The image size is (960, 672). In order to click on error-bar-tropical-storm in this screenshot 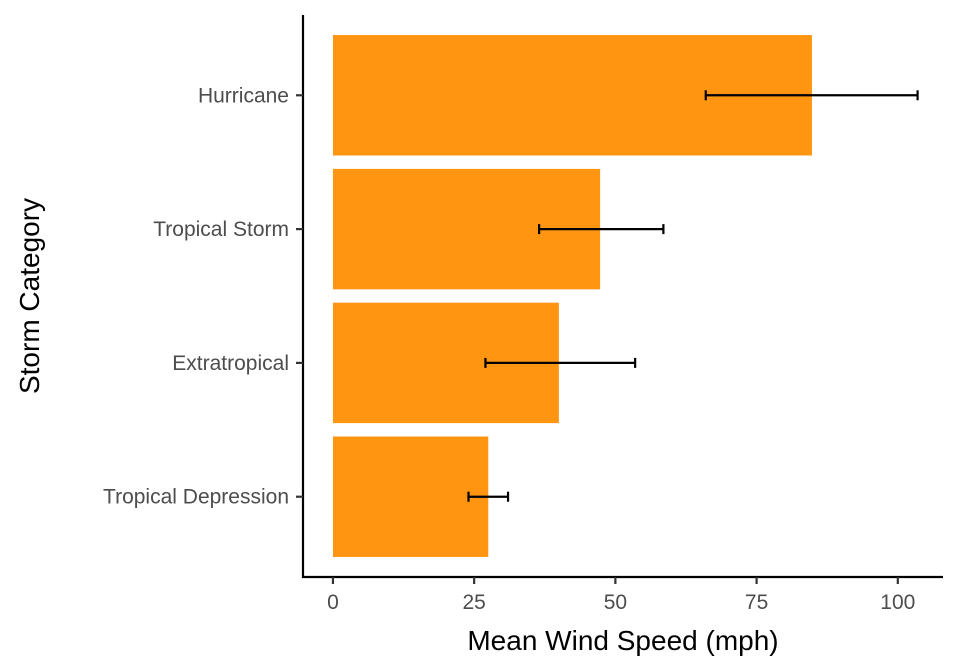, I will do `click(601, 229)`.